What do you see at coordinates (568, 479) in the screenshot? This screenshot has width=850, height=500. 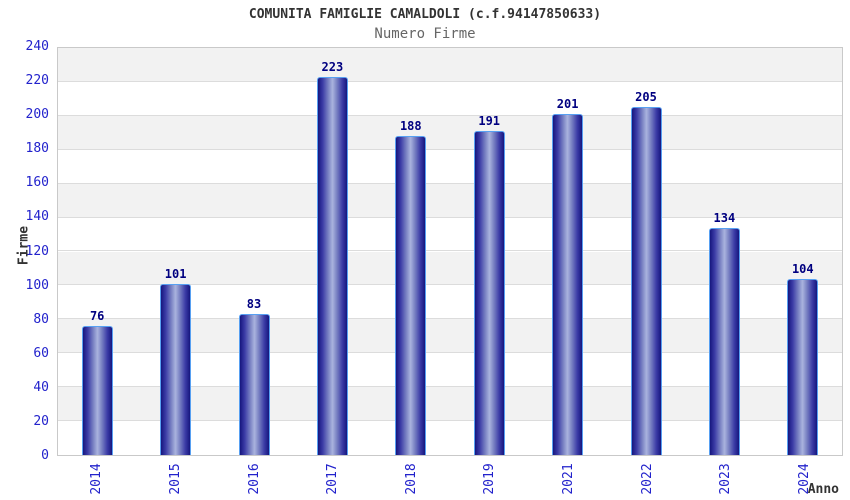 I see `x-tick-label: 2021` at bounding box center [568, 479].